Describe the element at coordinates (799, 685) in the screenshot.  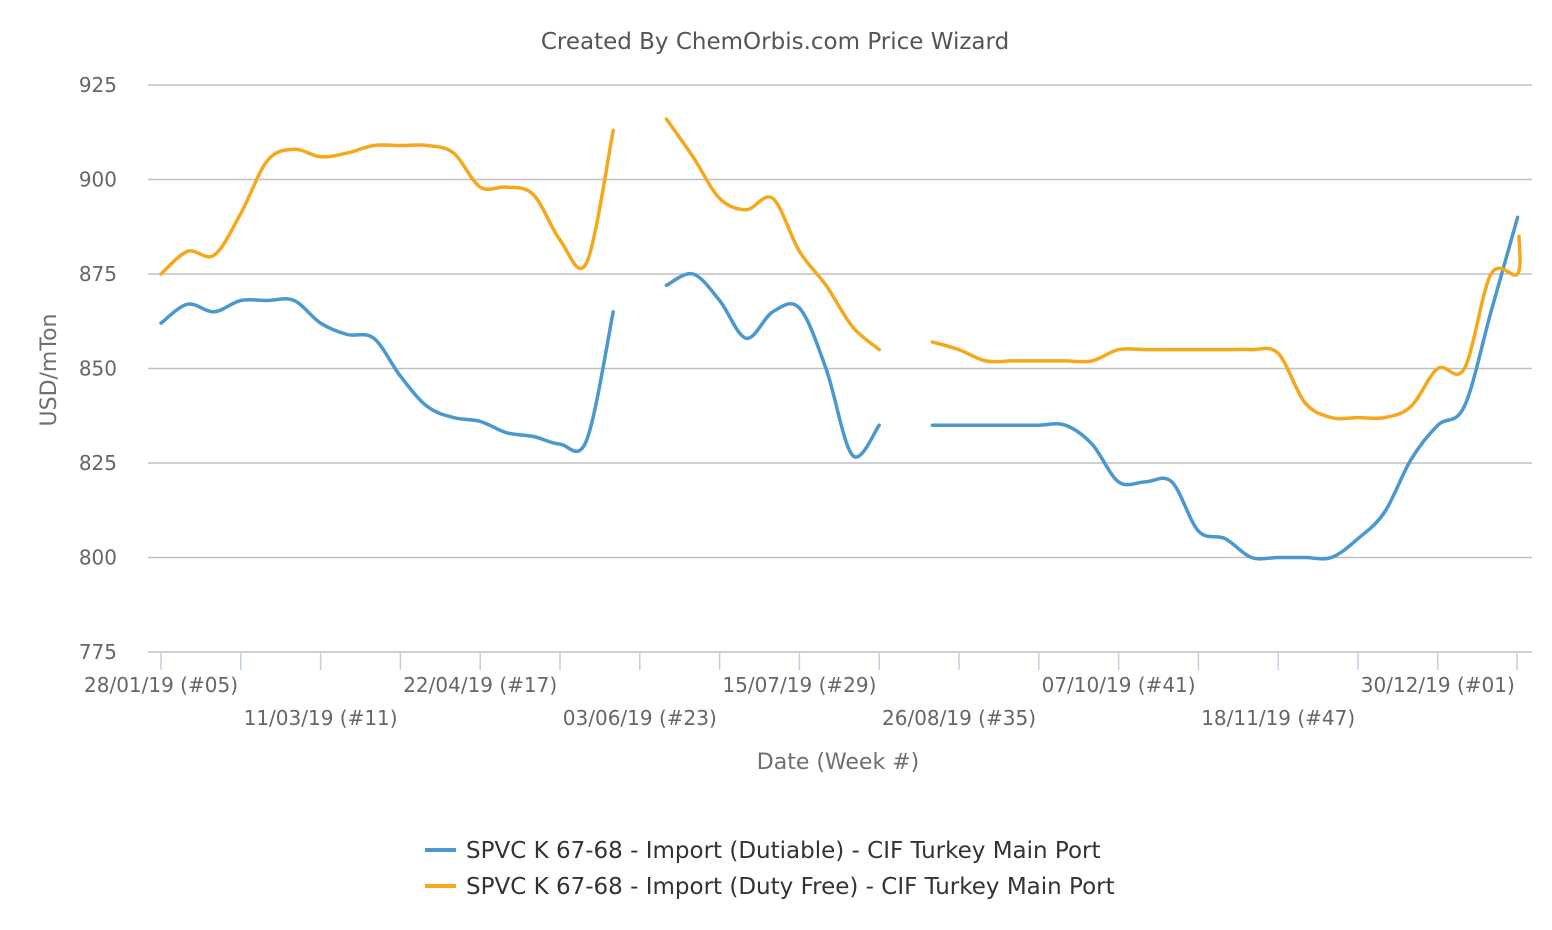
I see `x-tick-label: 15/07/19 (#29)` at that location.